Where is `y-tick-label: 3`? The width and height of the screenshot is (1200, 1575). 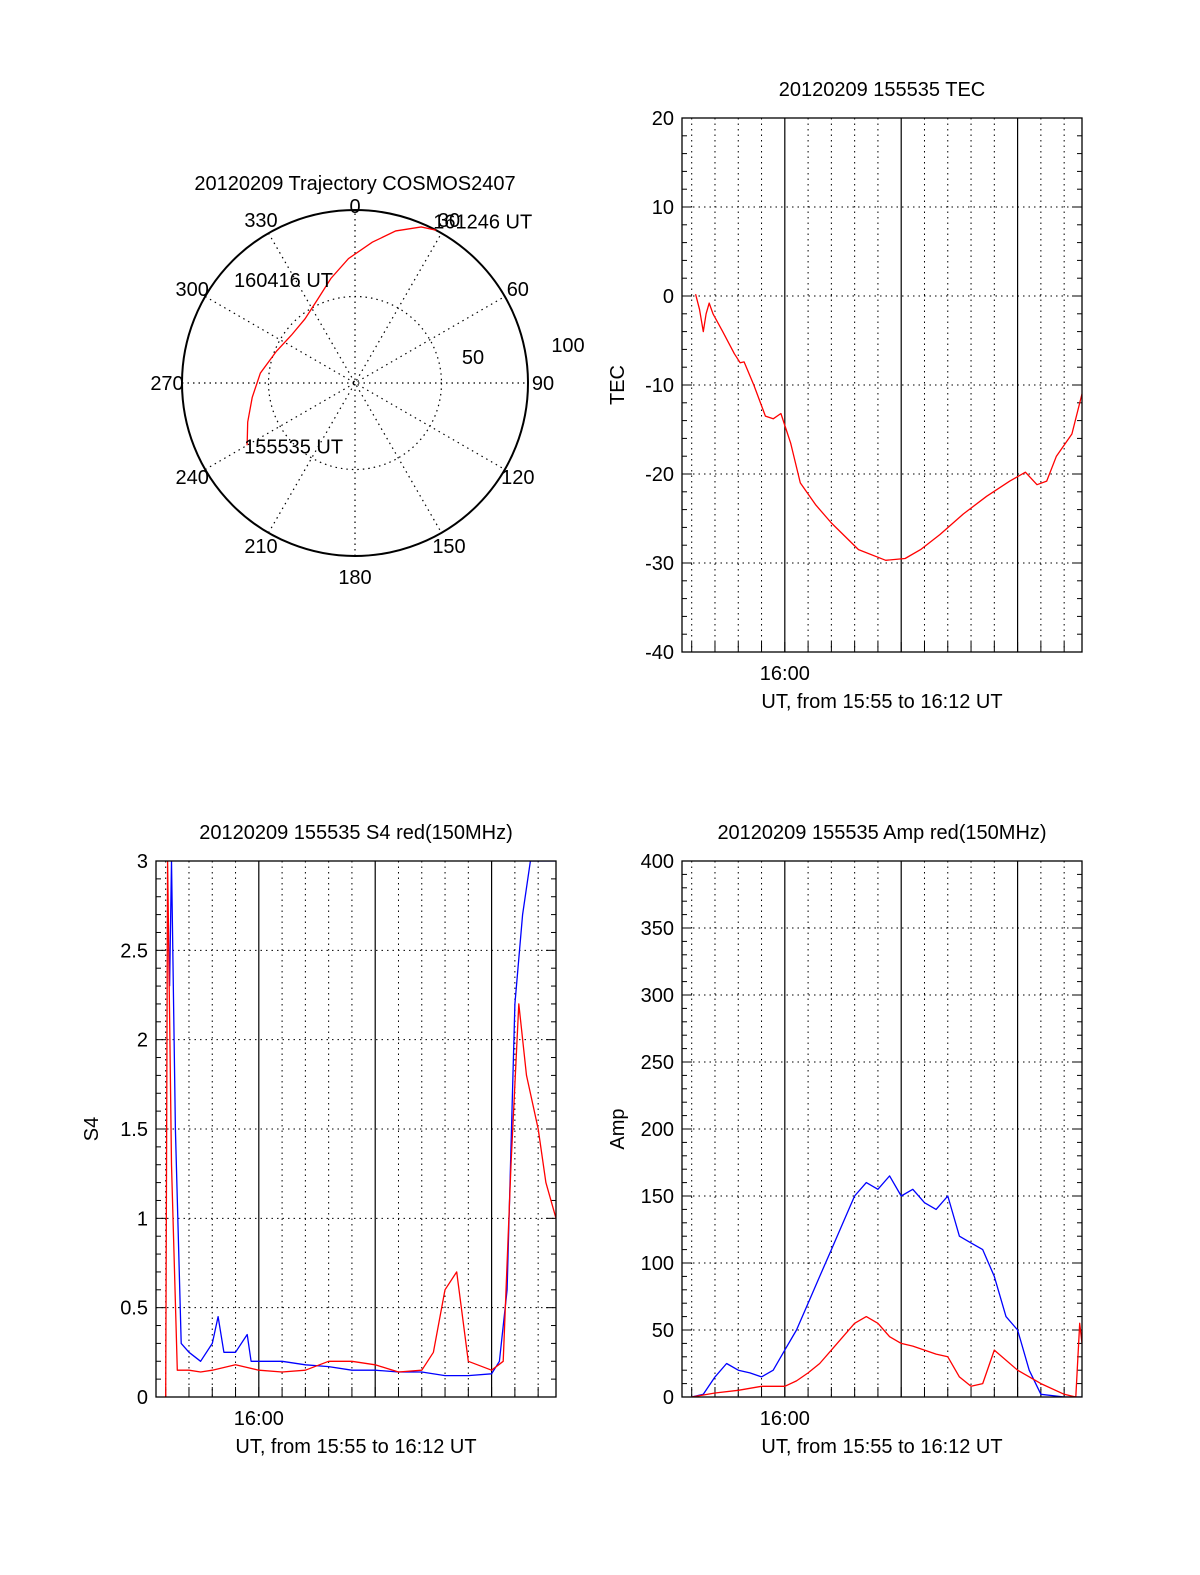
y-tick-label: 3 is located at coordinates (142, 862).